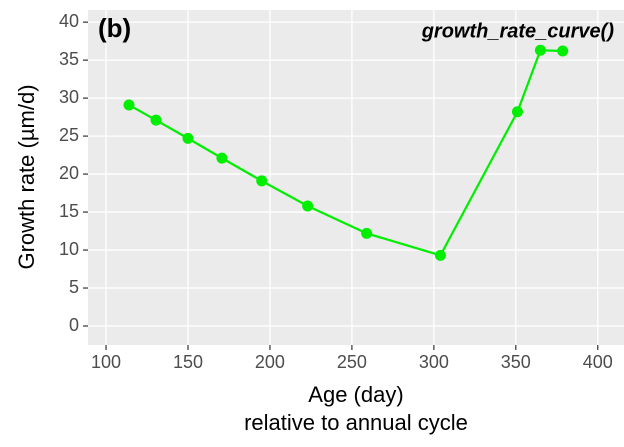  What do you see at coordinates (69, 59) in the screenshot?
I see `y-tick-label: 35` at bounding box center [69, 59].